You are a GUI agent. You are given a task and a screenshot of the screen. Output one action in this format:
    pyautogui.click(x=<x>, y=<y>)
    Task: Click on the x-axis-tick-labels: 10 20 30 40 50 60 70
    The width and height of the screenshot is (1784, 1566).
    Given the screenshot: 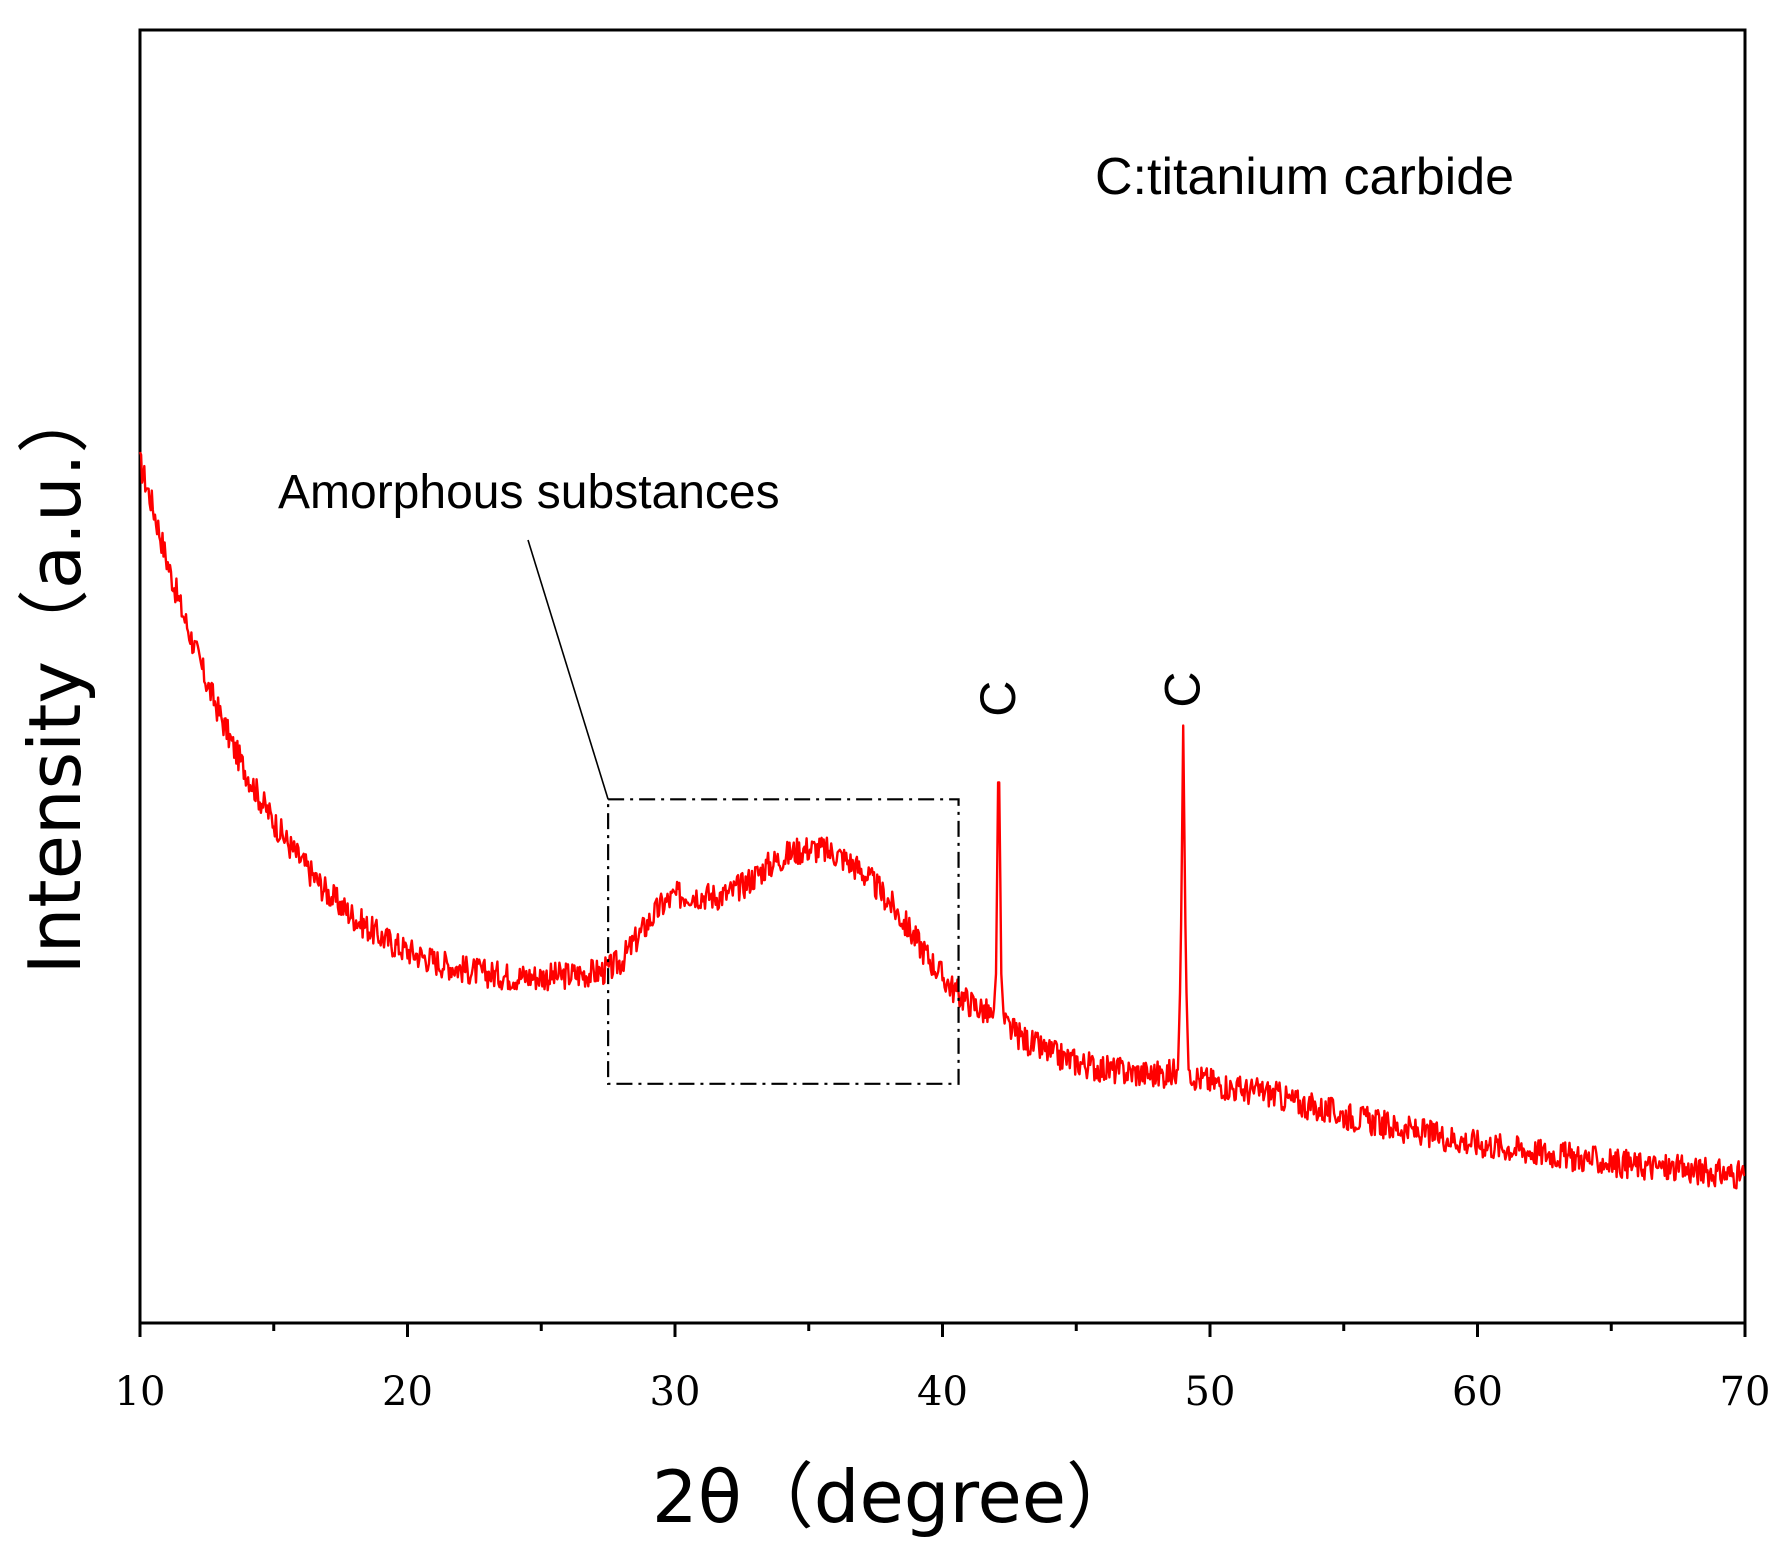 What is the action you would take?
    pyautogui.click(x=943, y=1392)
    